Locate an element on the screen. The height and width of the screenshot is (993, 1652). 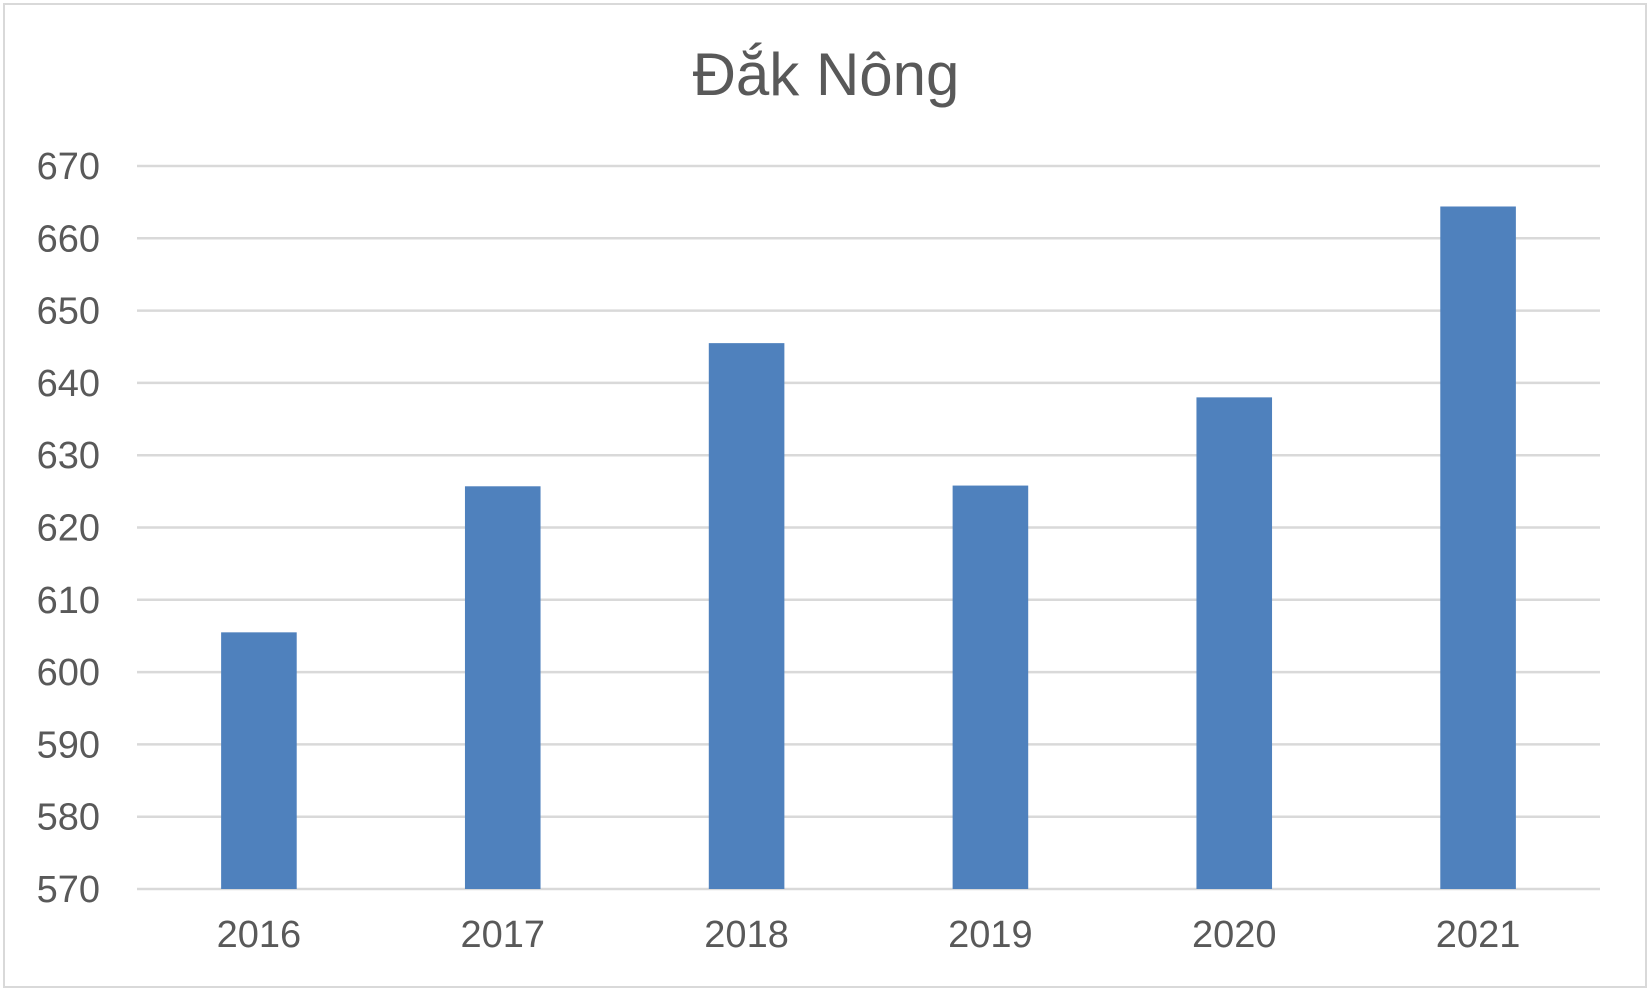
y-tick-label: 610 is located at coordinates (68, 601).